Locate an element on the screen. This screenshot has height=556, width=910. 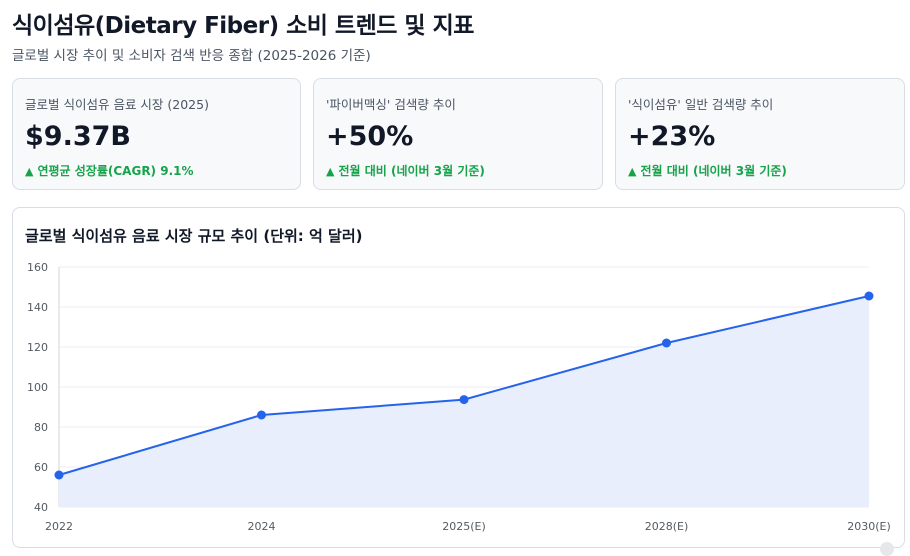
stat-card-label: '파이버맥싱' 검색량 추이 is located at coordinates (391, 104).